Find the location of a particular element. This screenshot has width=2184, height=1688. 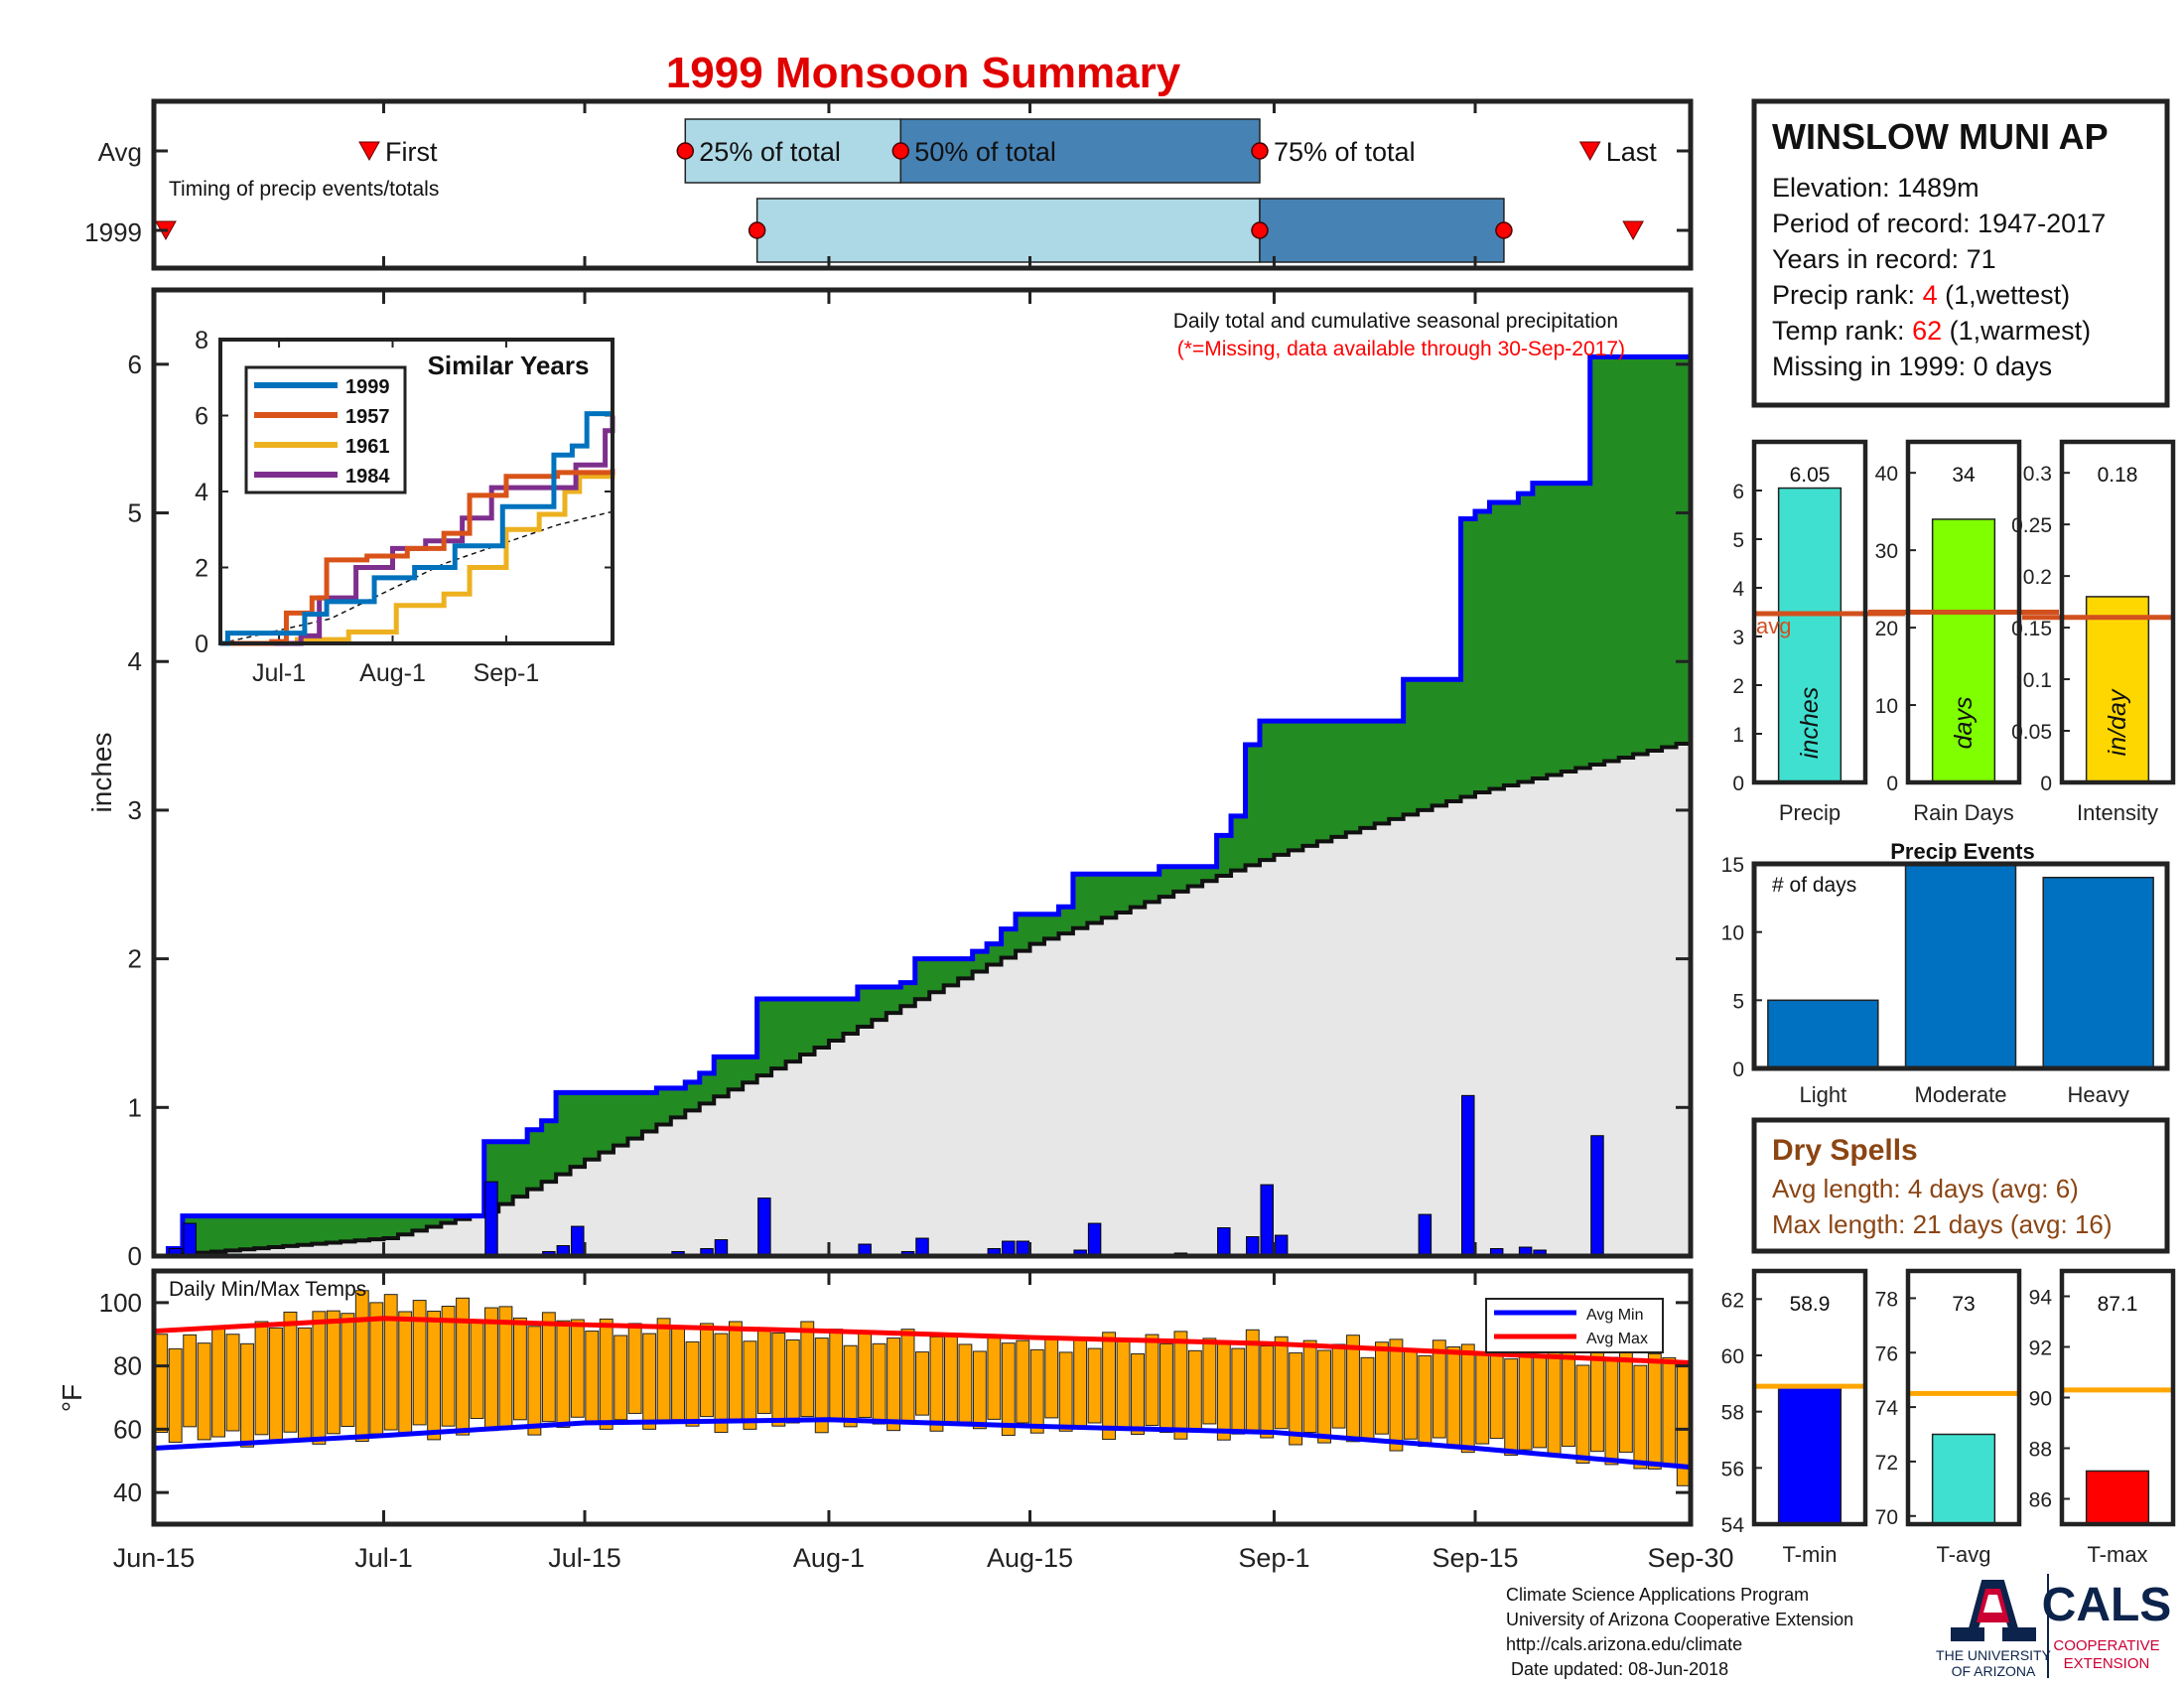

rain-days-y-tick-label: 10 is located at coordinates (1886, 706).